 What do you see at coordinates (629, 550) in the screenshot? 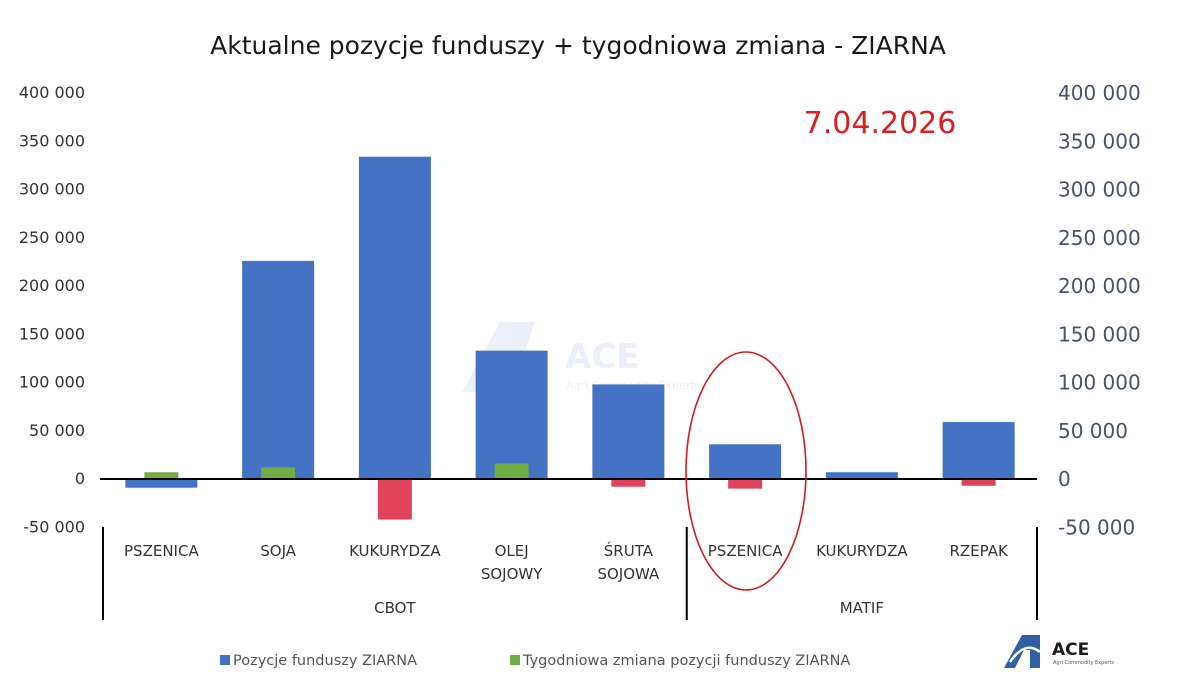
I see `category-label: ŚRUTA` at bounding box center [629, 550].